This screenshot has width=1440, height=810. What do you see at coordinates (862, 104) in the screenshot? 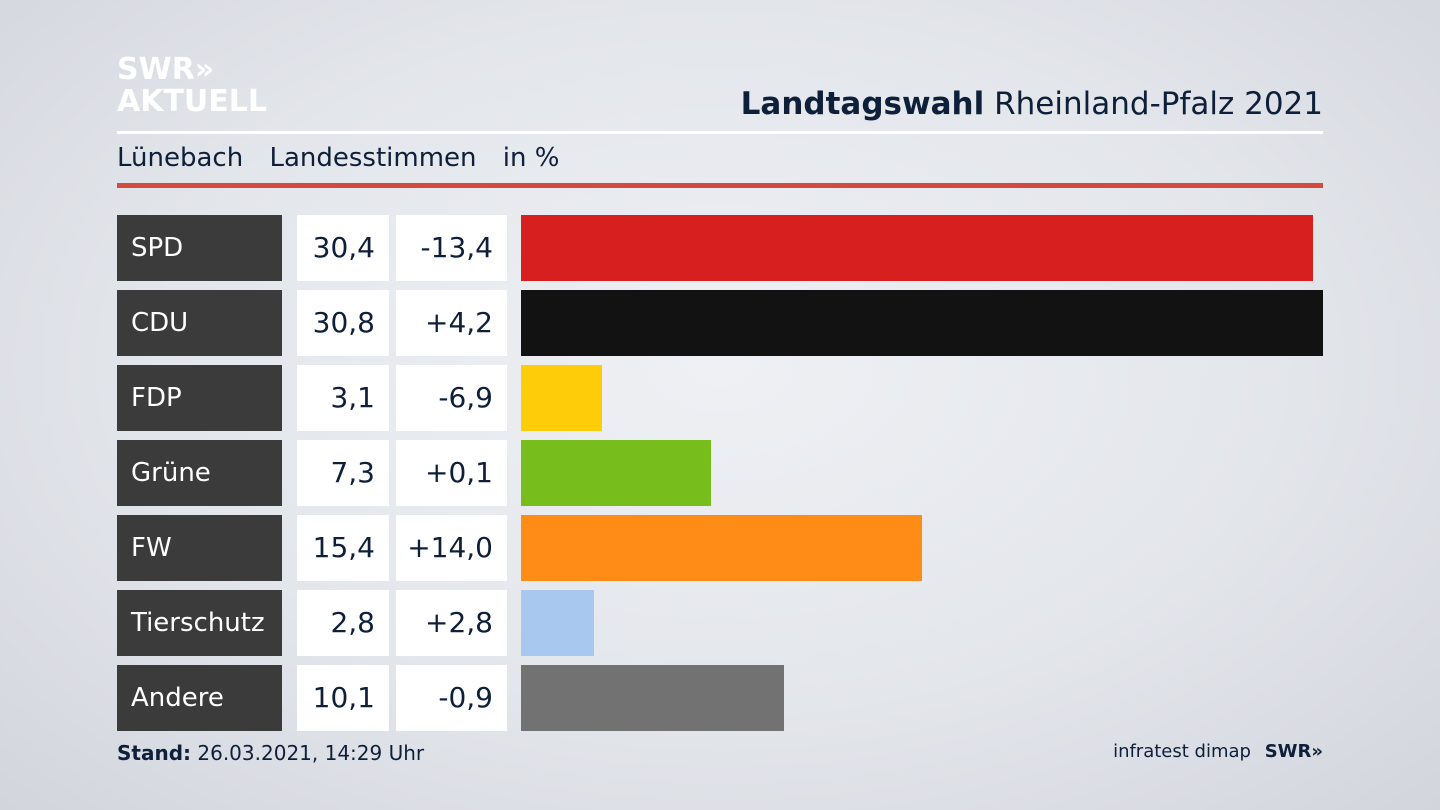
I see `title-bold: Landtagswahl` at bounding box center [862, 104].